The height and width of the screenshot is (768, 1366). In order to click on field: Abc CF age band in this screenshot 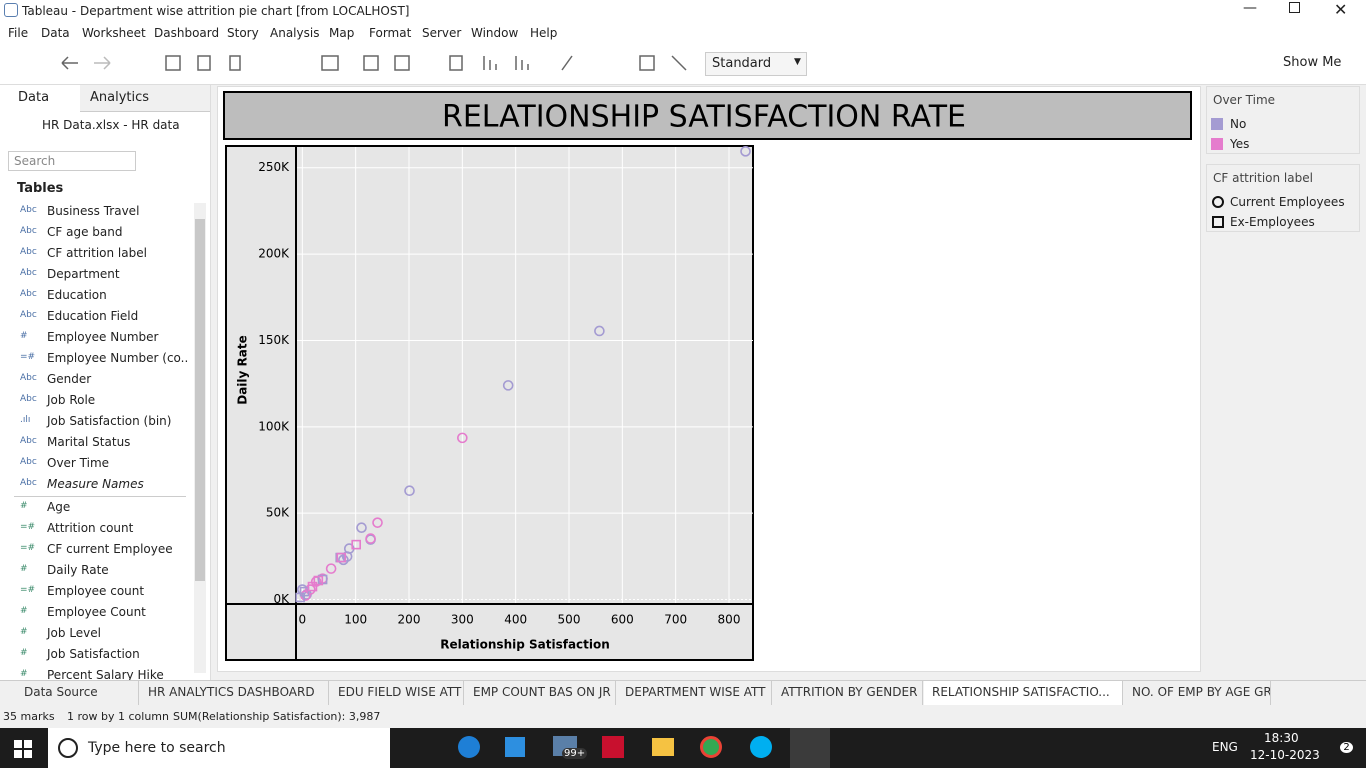, I will do `click(94, 232)`.